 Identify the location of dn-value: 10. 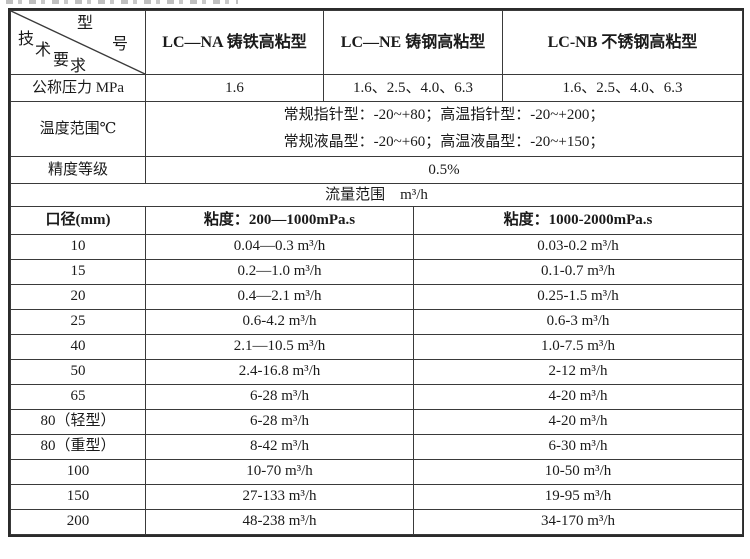
(78, 246).